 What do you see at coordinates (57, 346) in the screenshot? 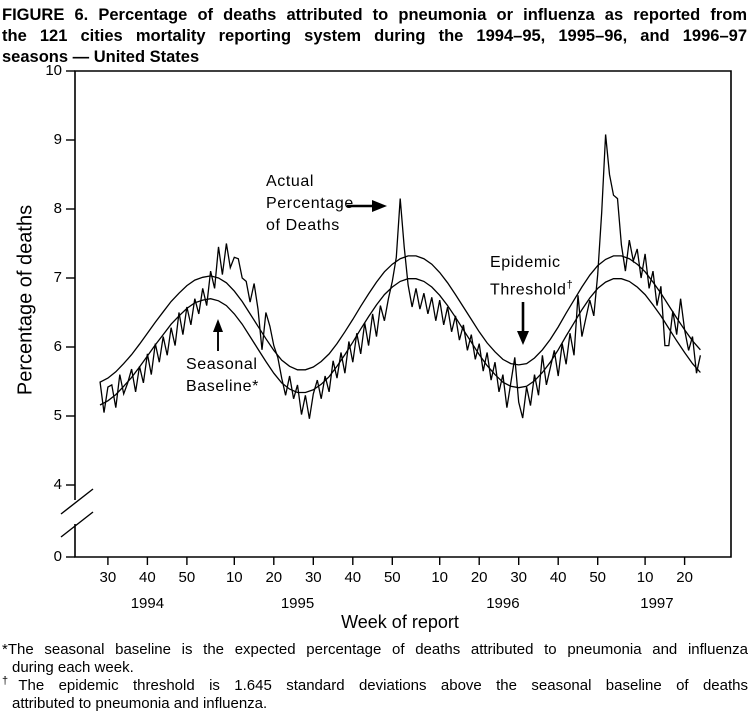
I see `y-tick-label: 6` at bounding box center [57, 346].